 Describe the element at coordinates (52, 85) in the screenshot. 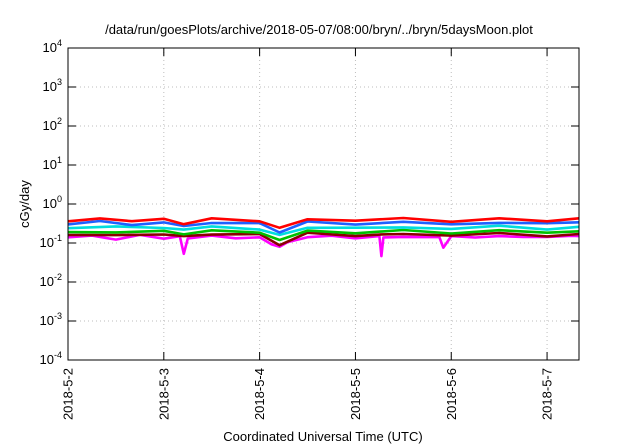

I see `y-tick-label: 10³` at that location.